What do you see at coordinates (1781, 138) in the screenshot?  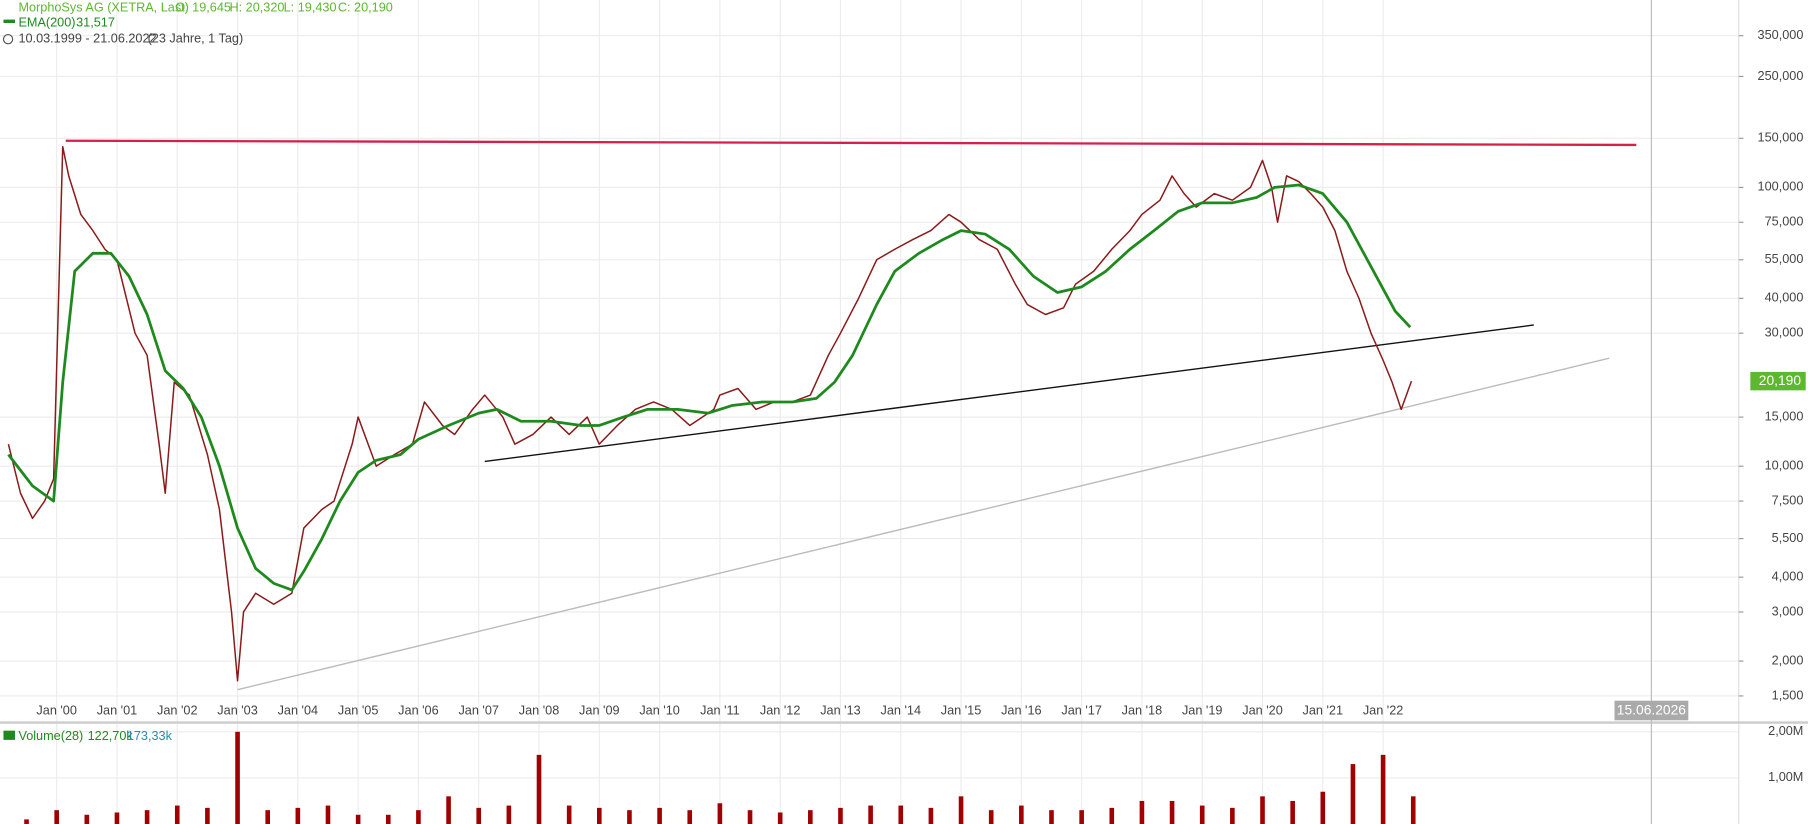 I see `y-tick-label: 150,000` at bounding box center [1781, 138].